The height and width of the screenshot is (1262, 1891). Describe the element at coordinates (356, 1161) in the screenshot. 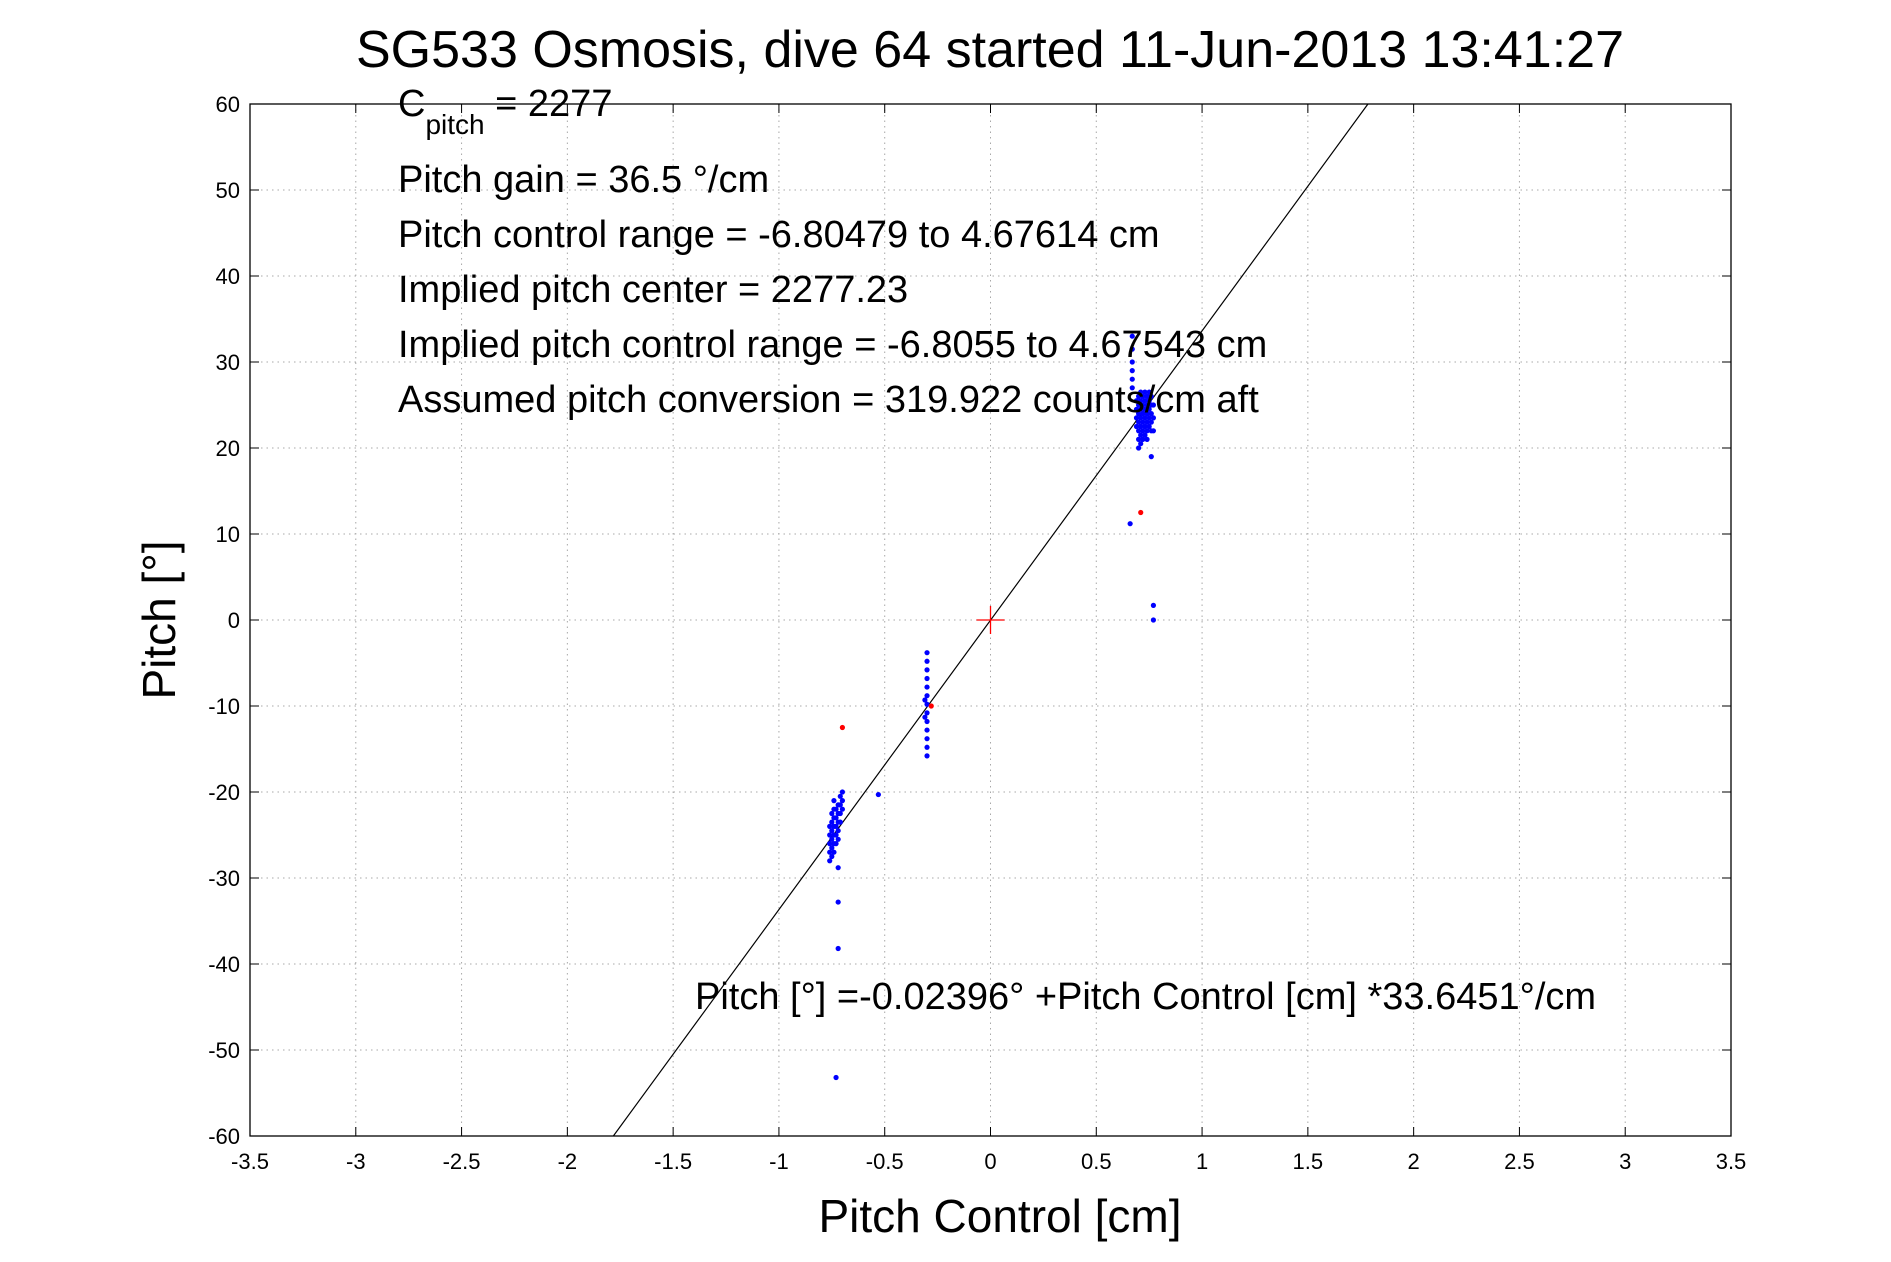

I see `x-tick-label: -3` at that location.